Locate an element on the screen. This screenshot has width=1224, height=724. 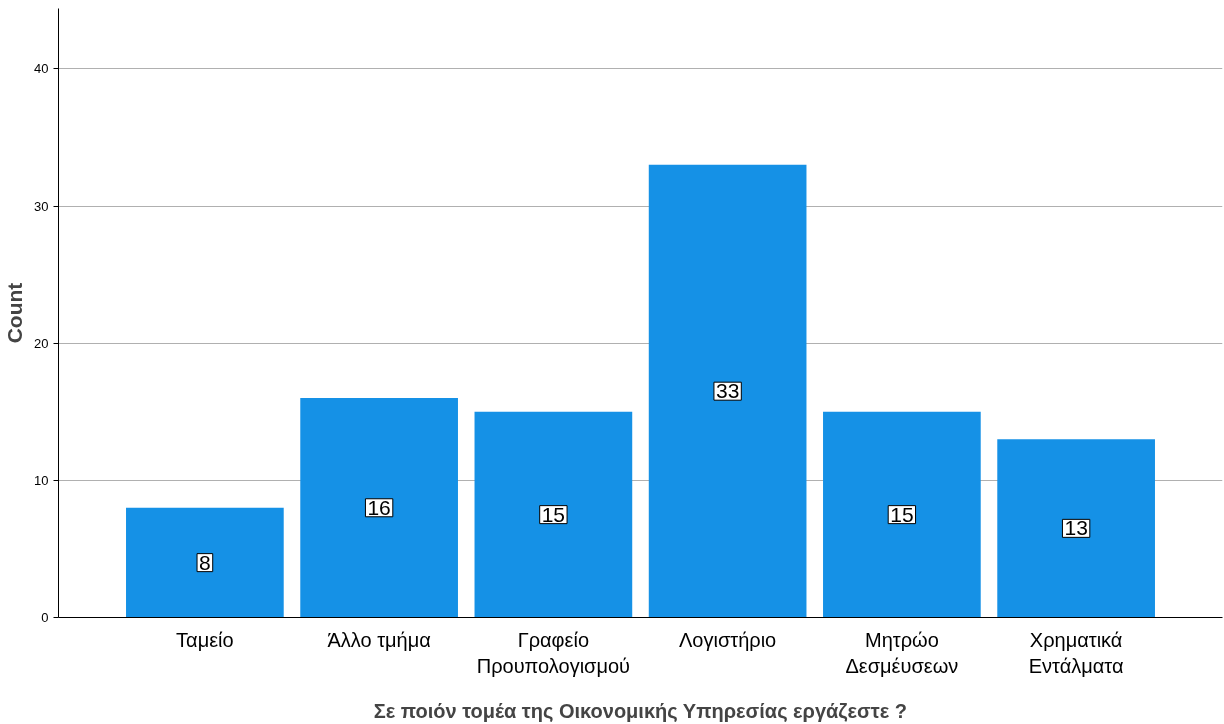
x-tick-label: Μητρώο Δεσμέυσεων is located at coordinates (902, 652).